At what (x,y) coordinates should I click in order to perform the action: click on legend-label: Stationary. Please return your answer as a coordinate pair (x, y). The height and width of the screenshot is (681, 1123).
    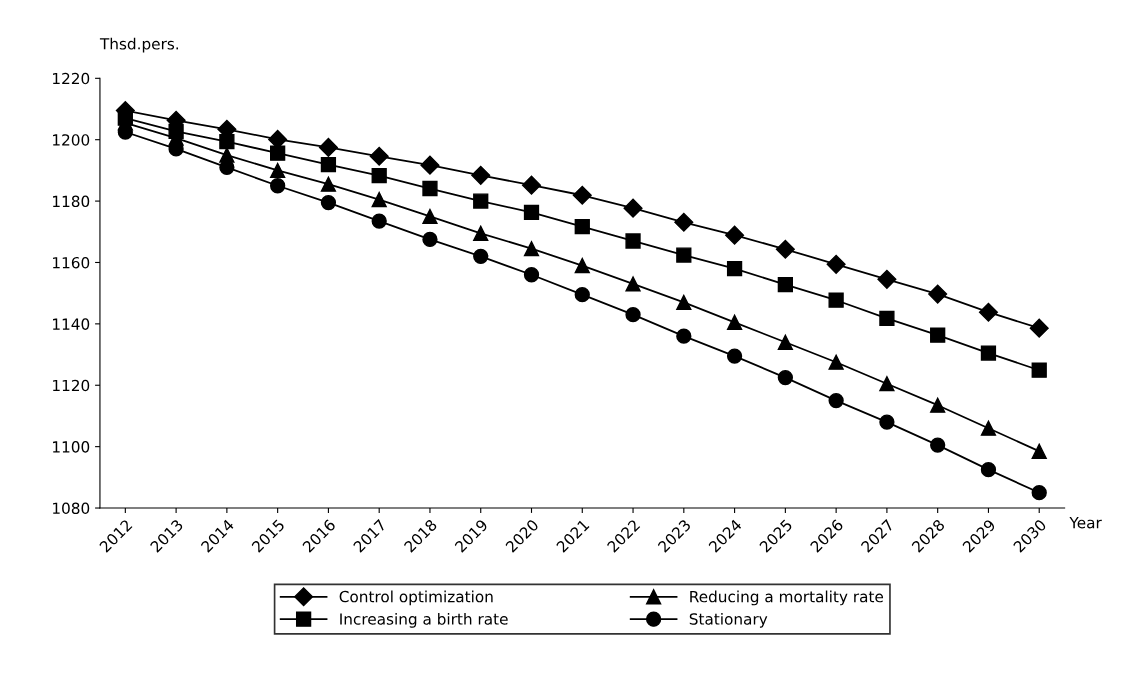
    Looking at the image, I should click on (728, 620).